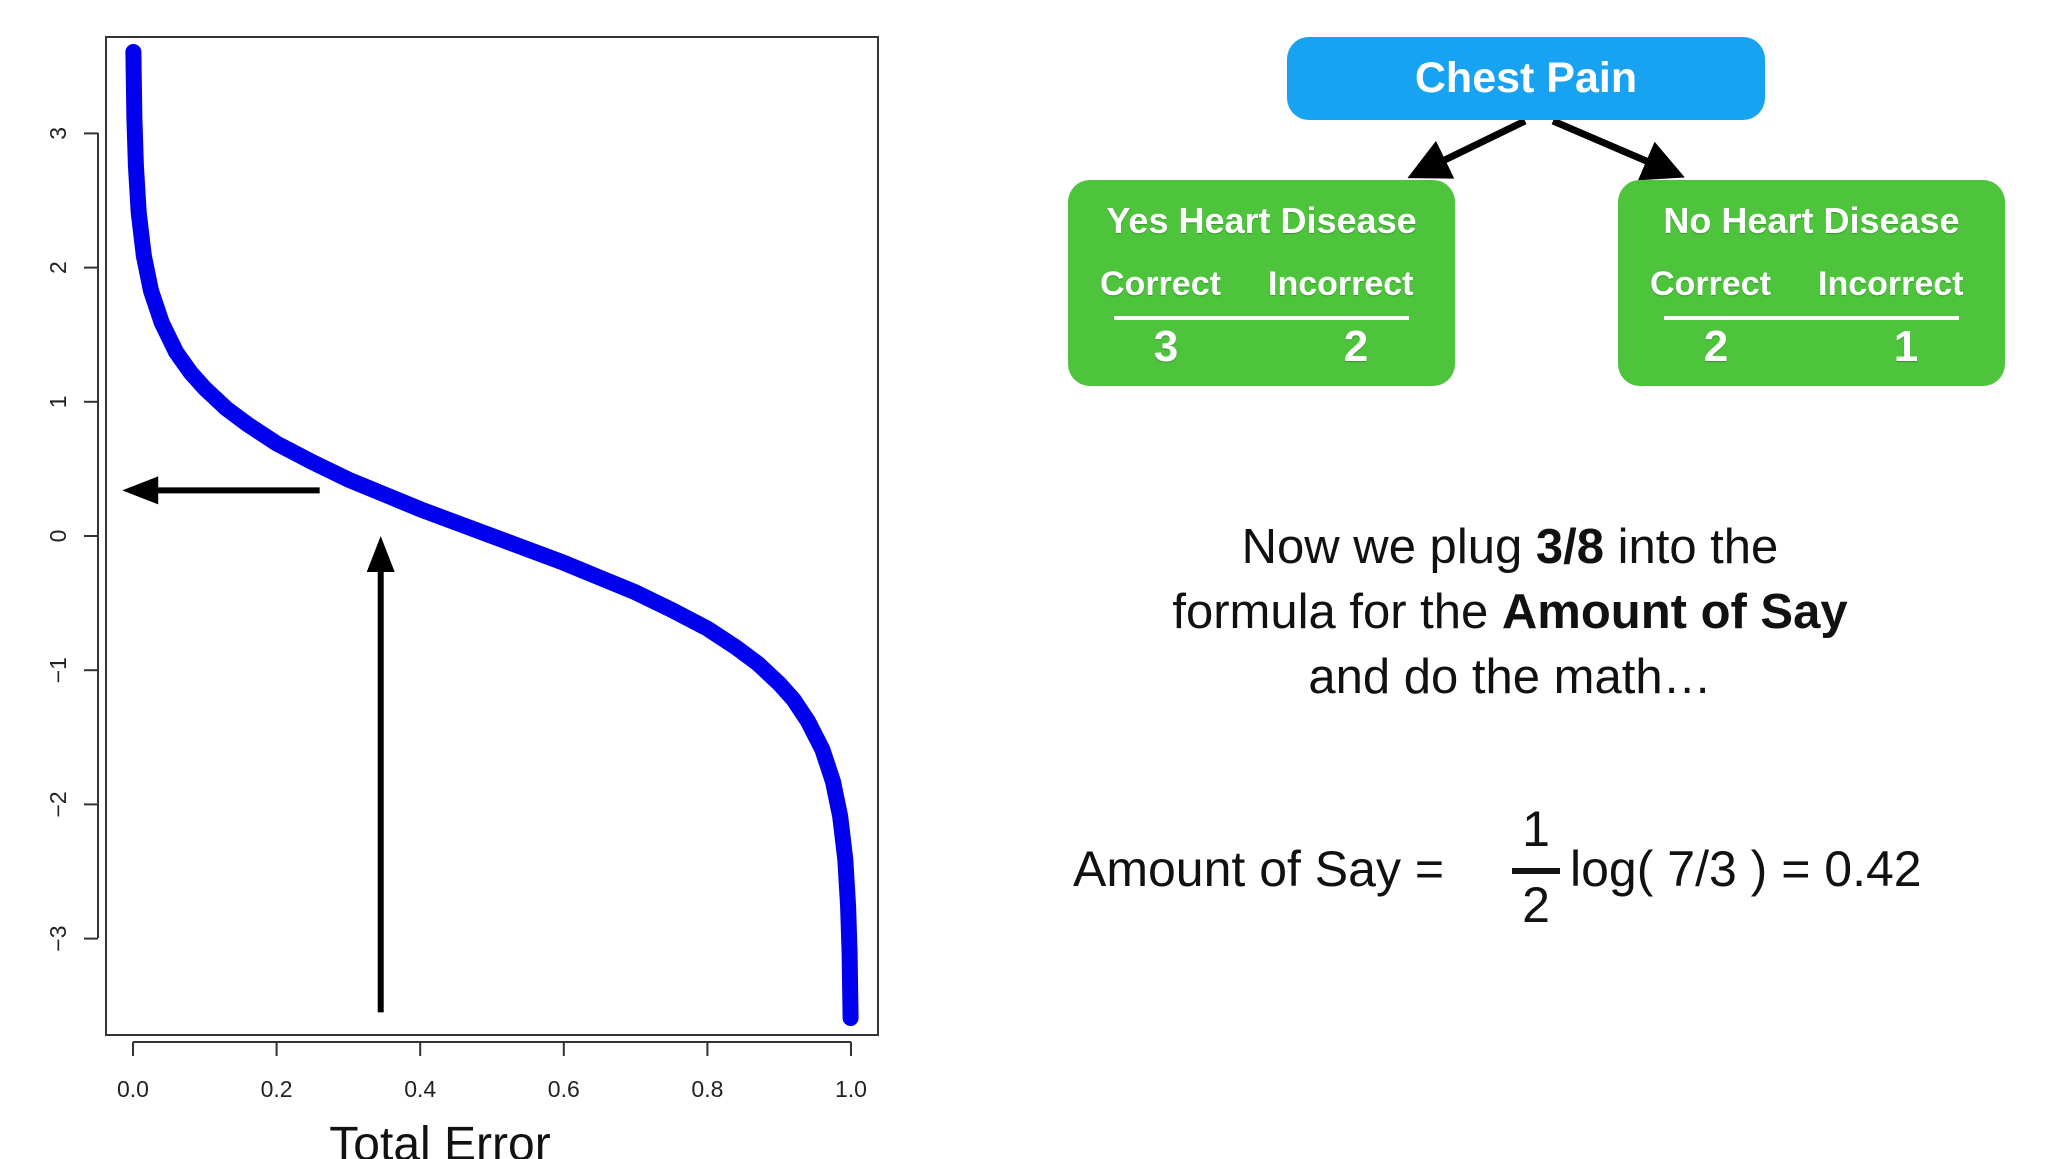  What do you see at coordinates (707, 1089) in the screenshot?
I see `x-tick-label: 0.8` at bounding box center [707, 1089].